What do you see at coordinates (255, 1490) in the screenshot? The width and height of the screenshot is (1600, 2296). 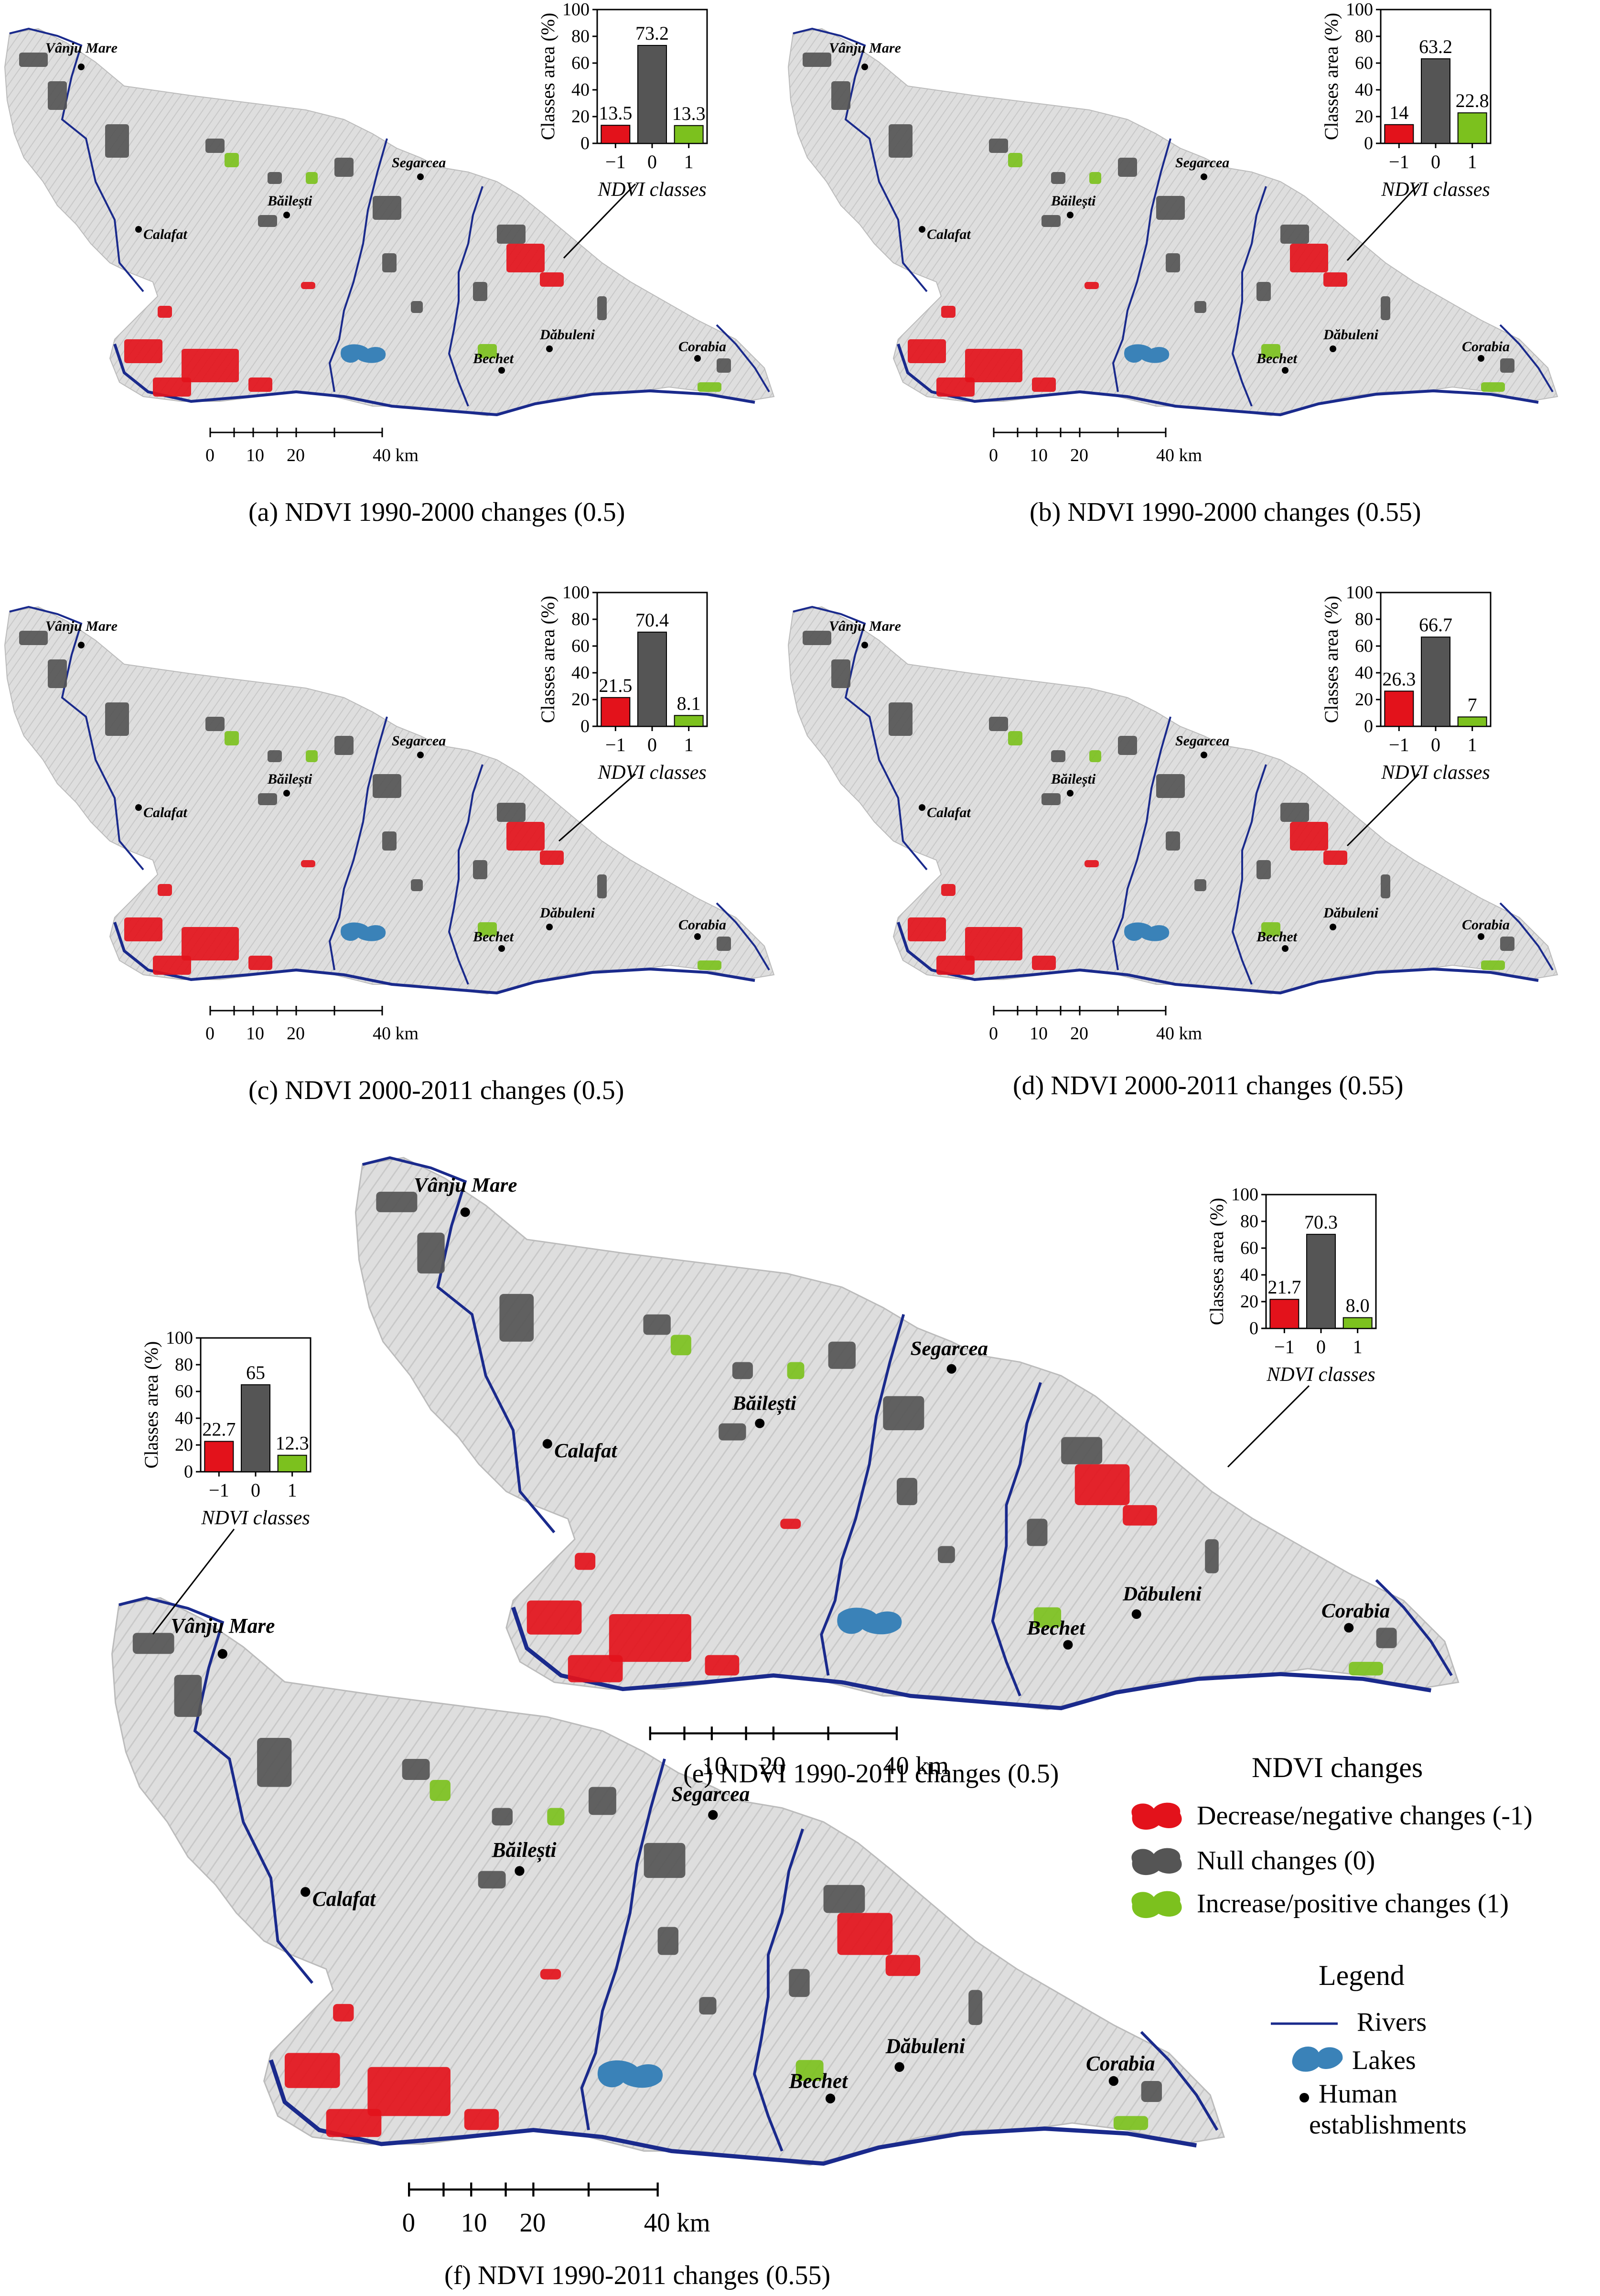 I see `x-tick-label: 0` at bounding box center [255, 1490].